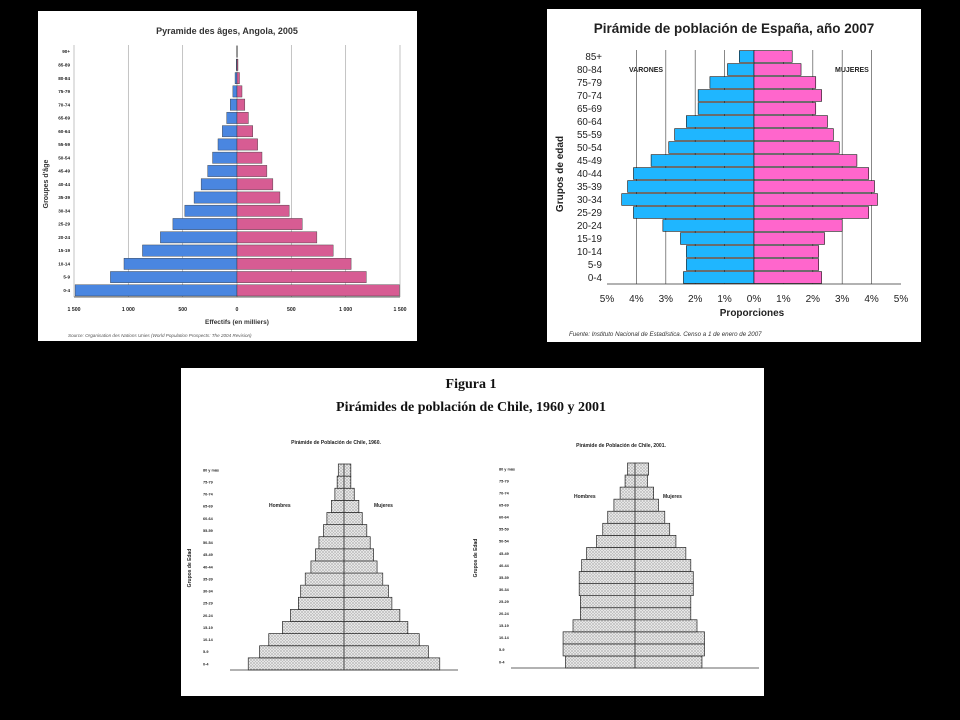 The image size is (960, 720). I want to click on chile-1960-age-label: 60-64, so click(208, 519).